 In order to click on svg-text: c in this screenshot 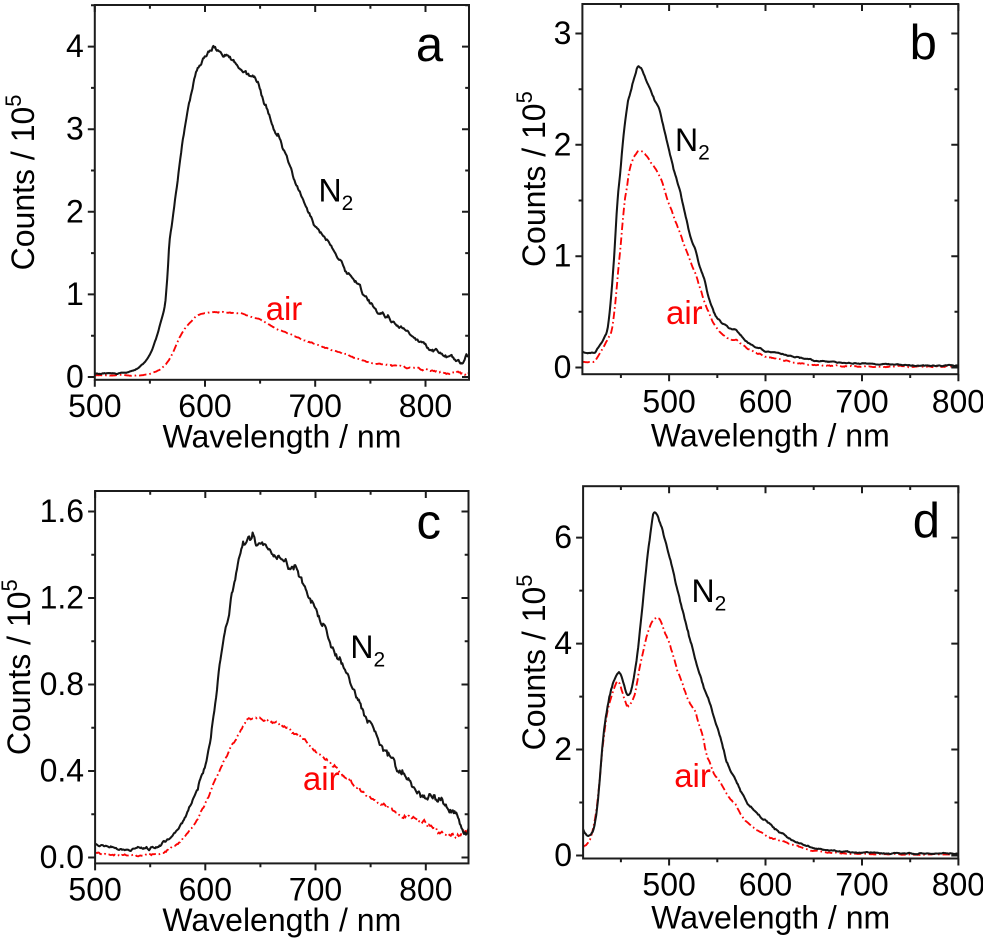, I will do `click(428, 523)`.